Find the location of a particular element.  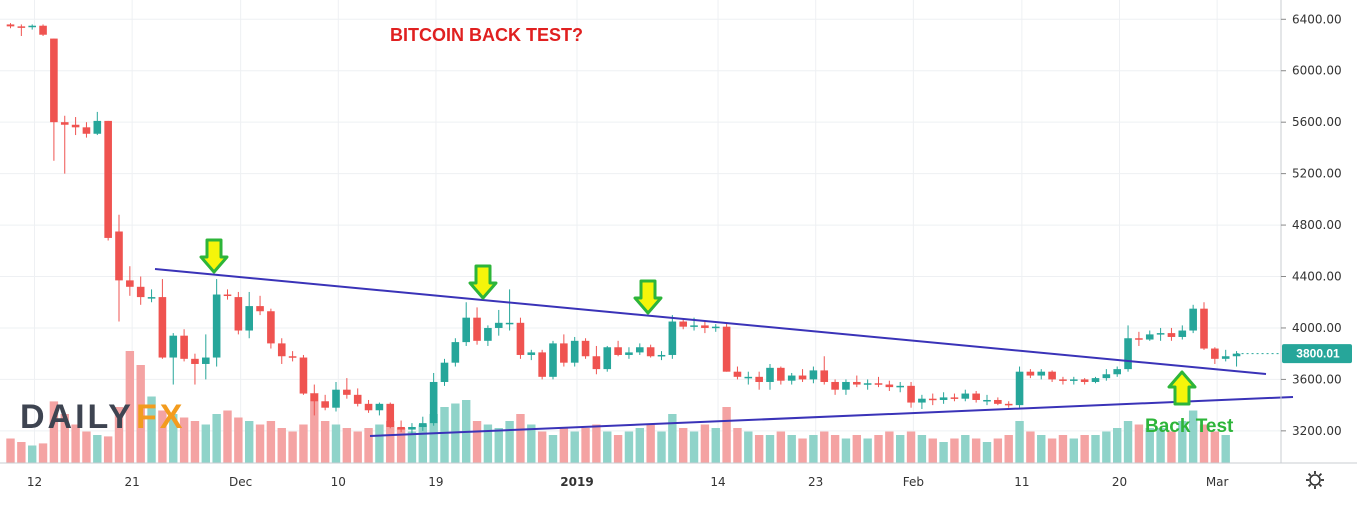

arrow-down-icon is located at coordinates (648, 297).